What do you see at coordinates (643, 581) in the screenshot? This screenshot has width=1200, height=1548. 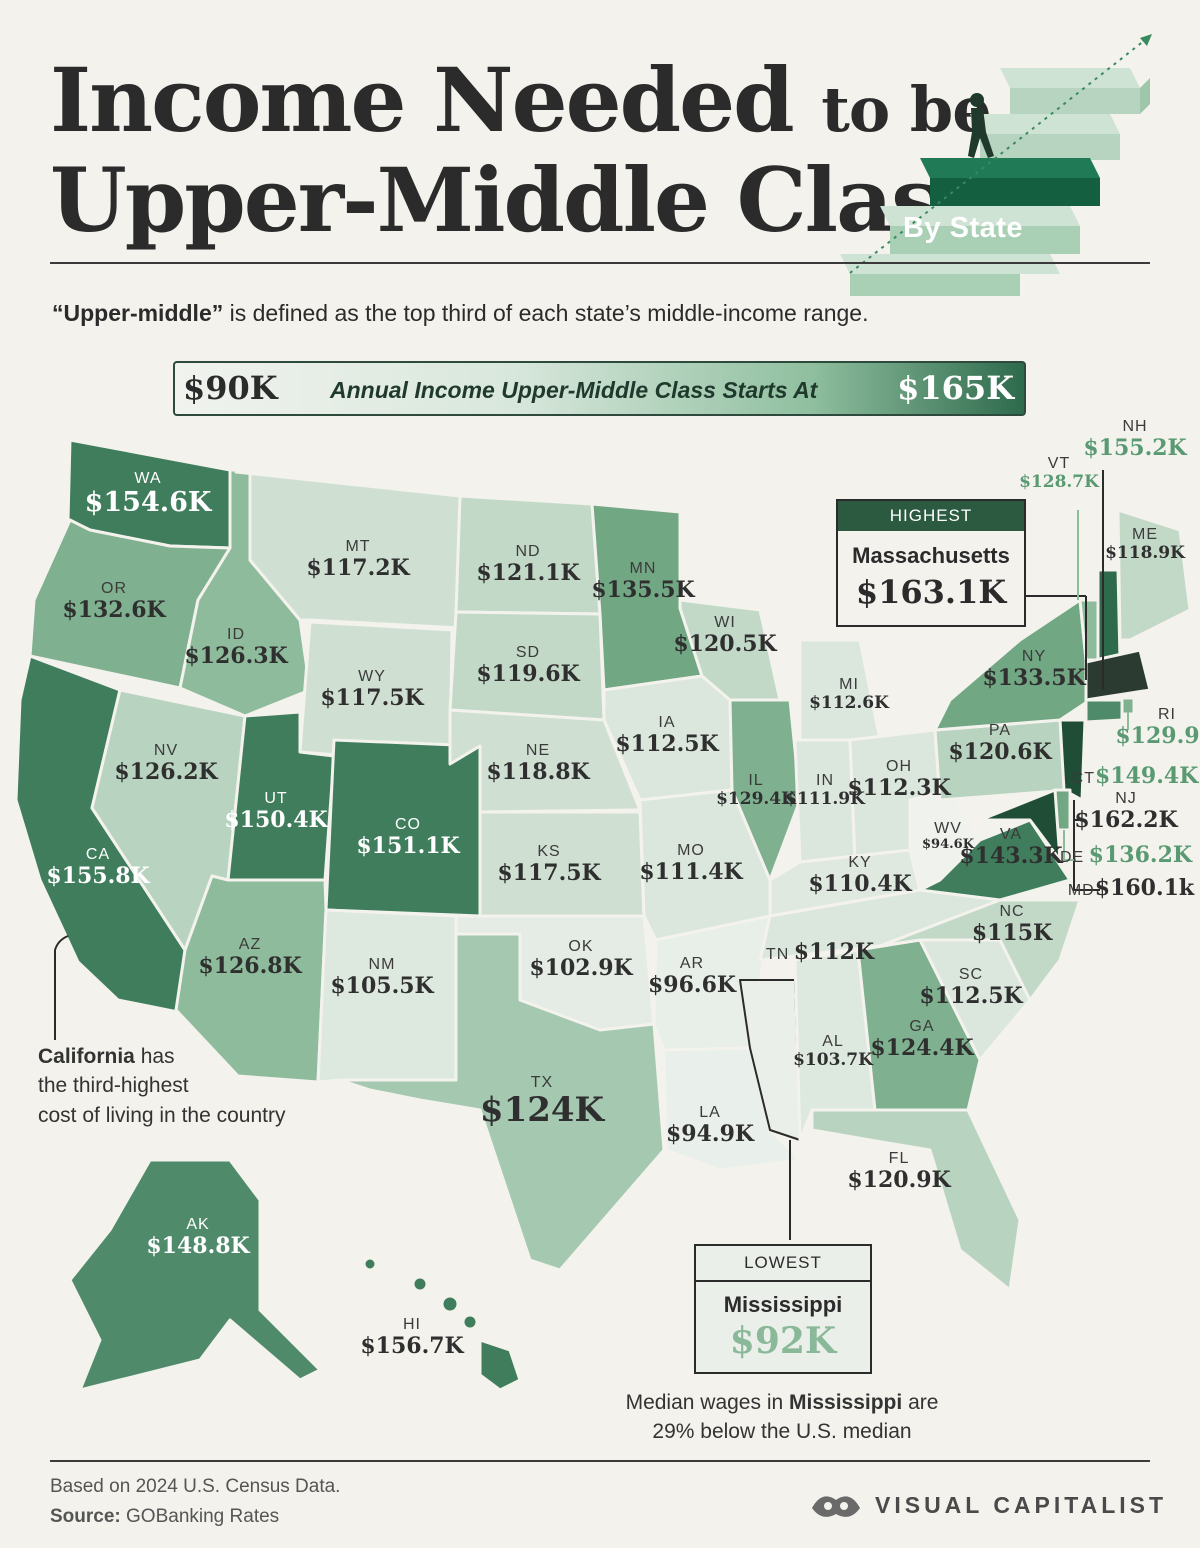 I see `label-MN: MN $135.5K` at bounding box center [643, 581].